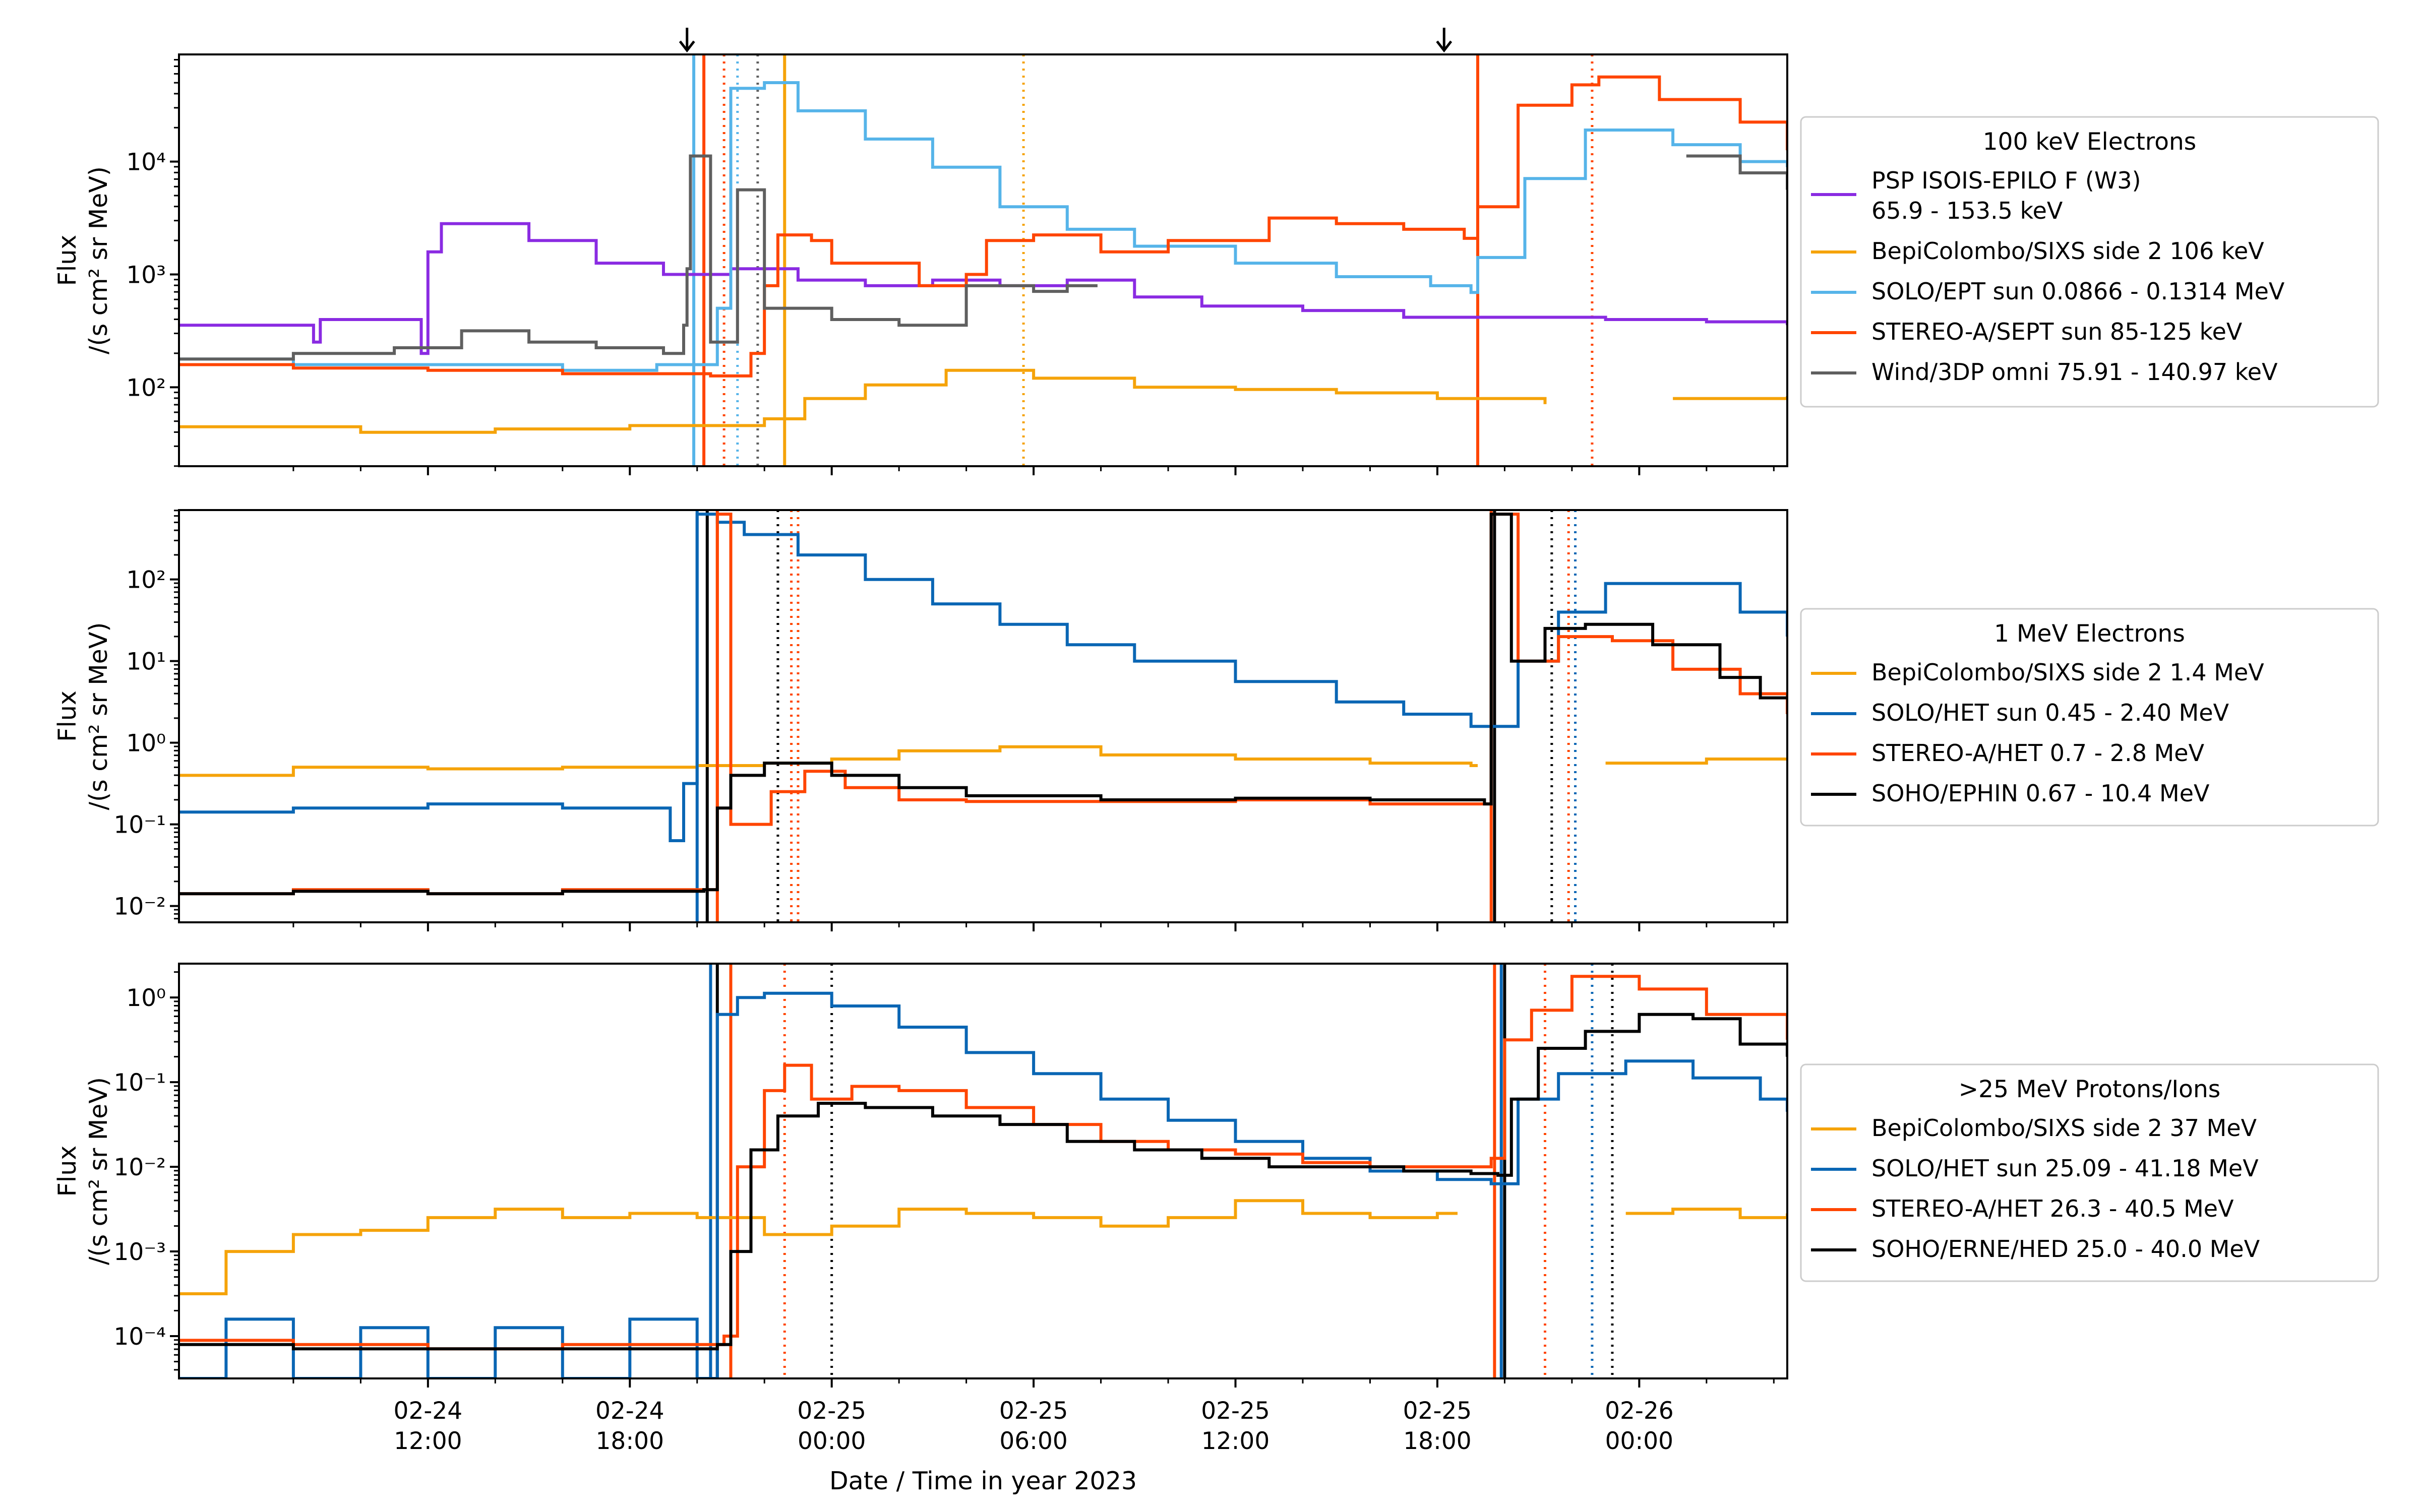  What do you see at coordinates (2006, 181) in the screenshot?
I see `legend-entry: PSP ISOIS-EPILO F (W3)` at bounding box center [2006, 181].